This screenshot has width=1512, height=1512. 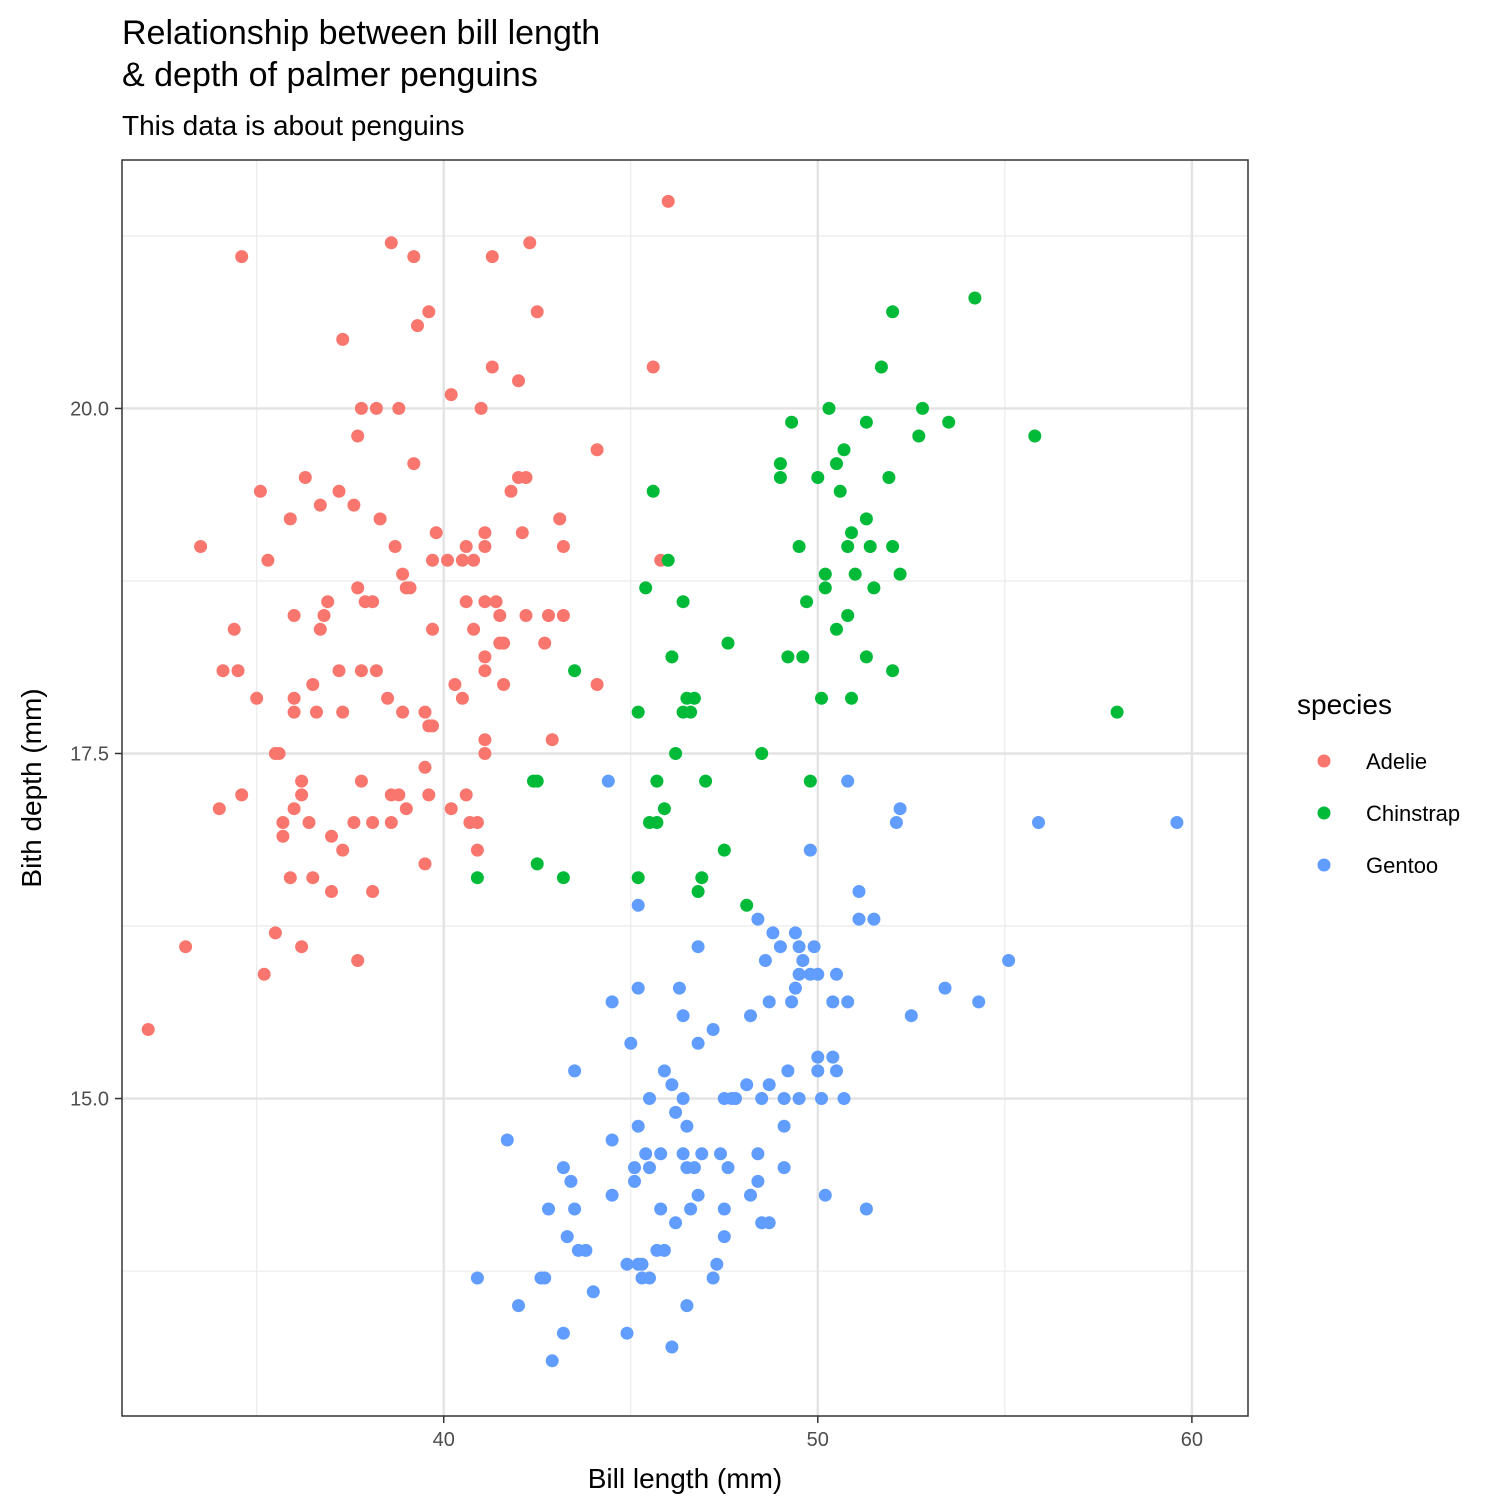 What do you see at coordinates (1192, 1440) in the screenshot?
I see `x-tick-label: 60` at bounding box center [1192, 1440].